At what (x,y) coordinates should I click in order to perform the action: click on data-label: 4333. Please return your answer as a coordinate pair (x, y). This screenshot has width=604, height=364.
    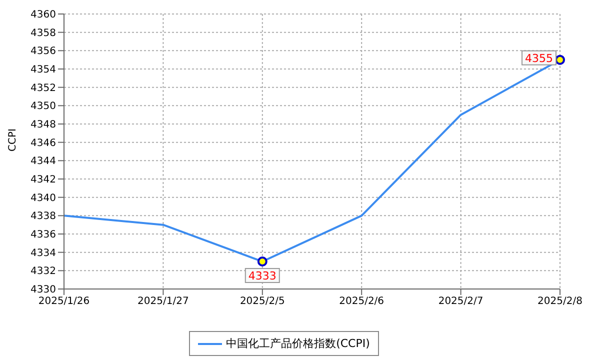
    Looking at the image, I should click on (262, 276).